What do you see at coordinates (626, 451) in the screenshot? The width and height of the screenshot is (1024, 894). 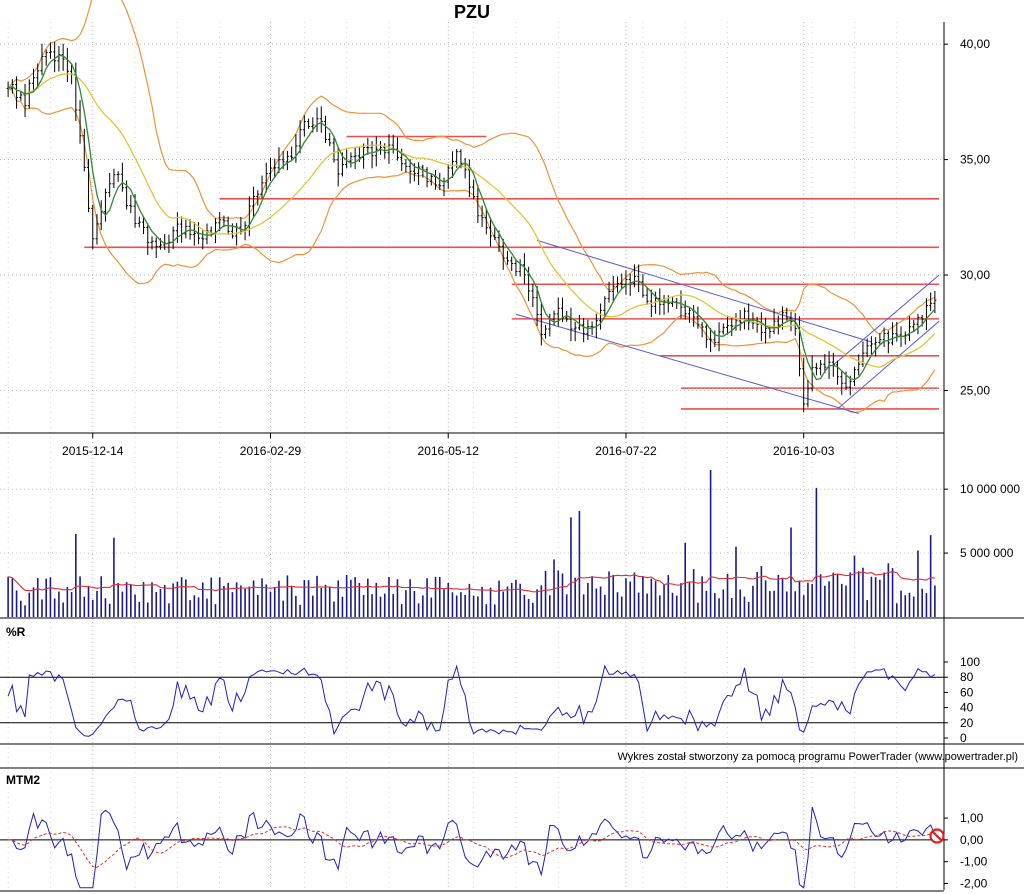 I see `date-axis-label: 2016-07-22` at bounding box center [626, 451].